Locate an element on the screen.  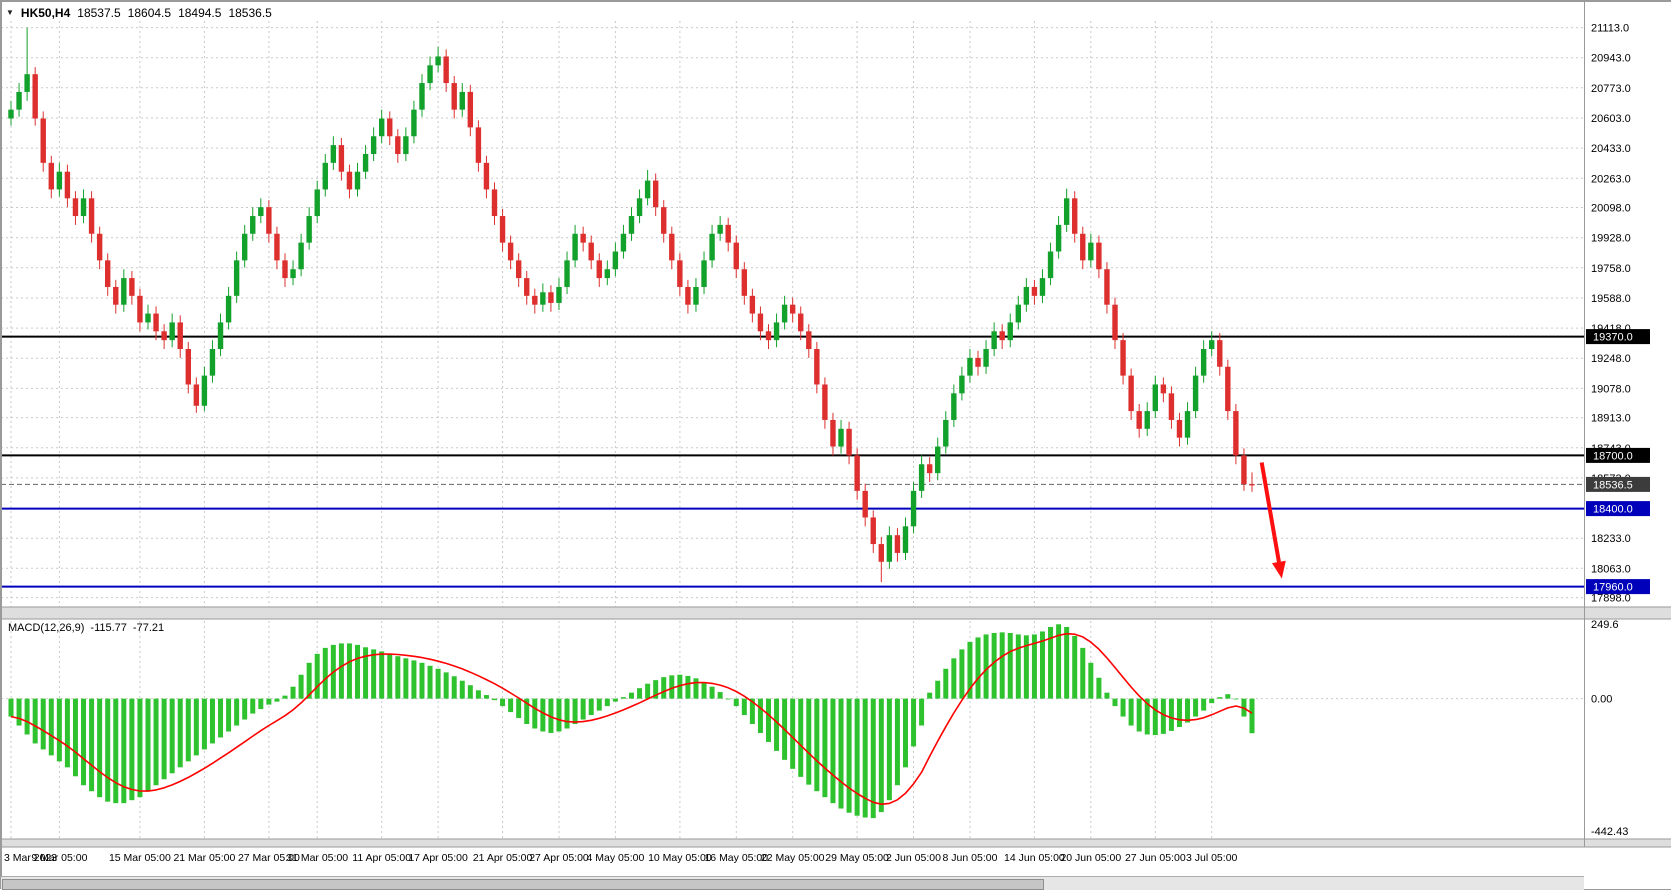
svg-text: 21113.0 is located at coordinates (1610, 29).